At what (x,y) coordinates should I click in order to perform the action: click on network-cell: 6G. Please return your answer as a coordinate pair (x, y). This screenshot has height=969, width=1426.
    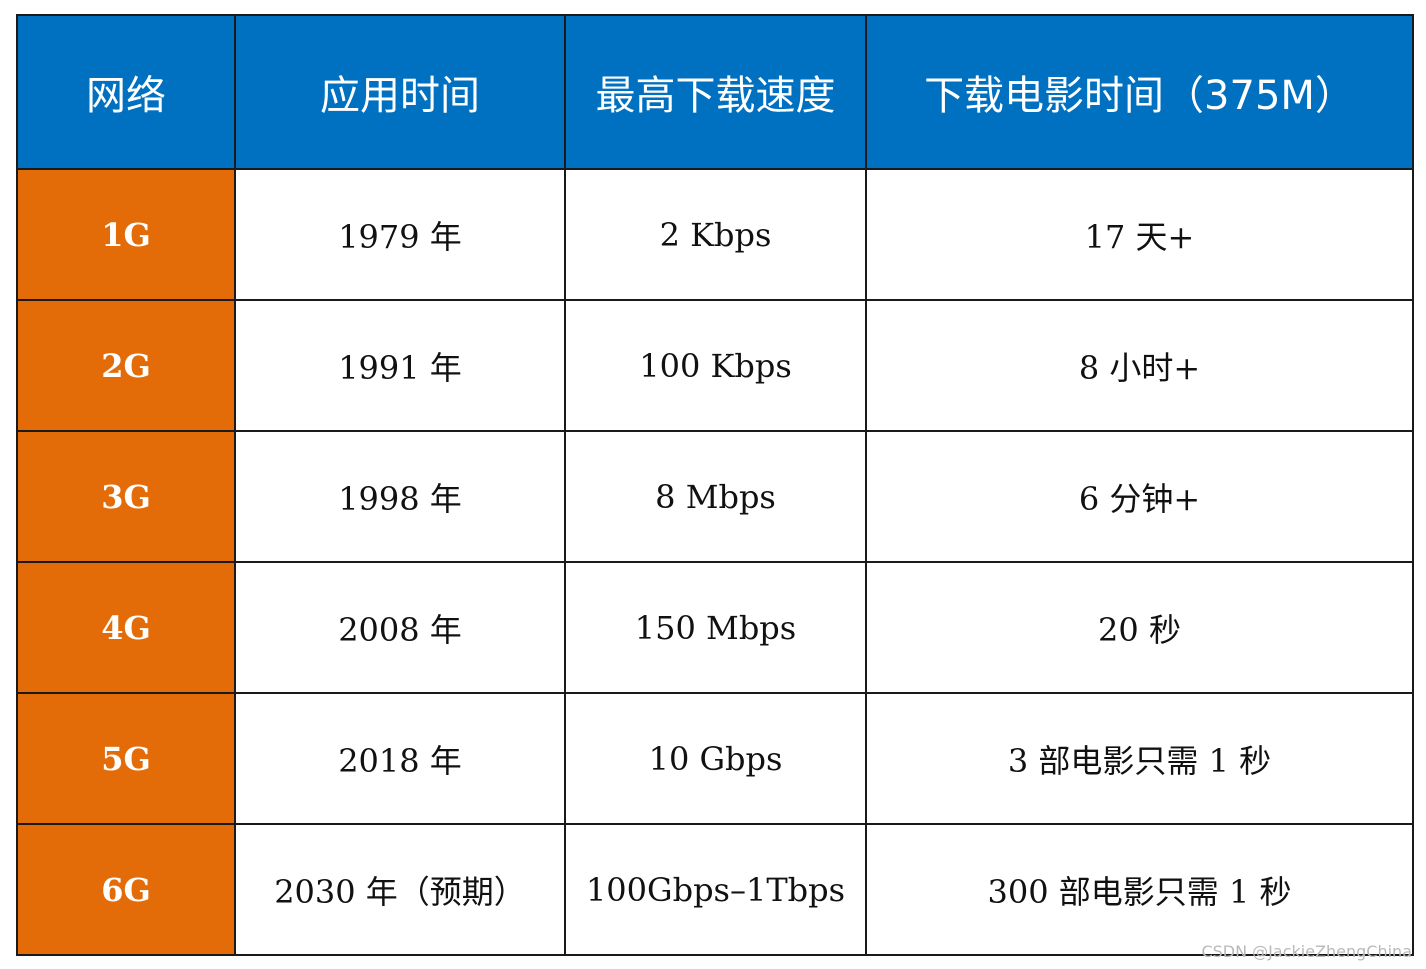
    Looking at the image, I should click on (126, 889).